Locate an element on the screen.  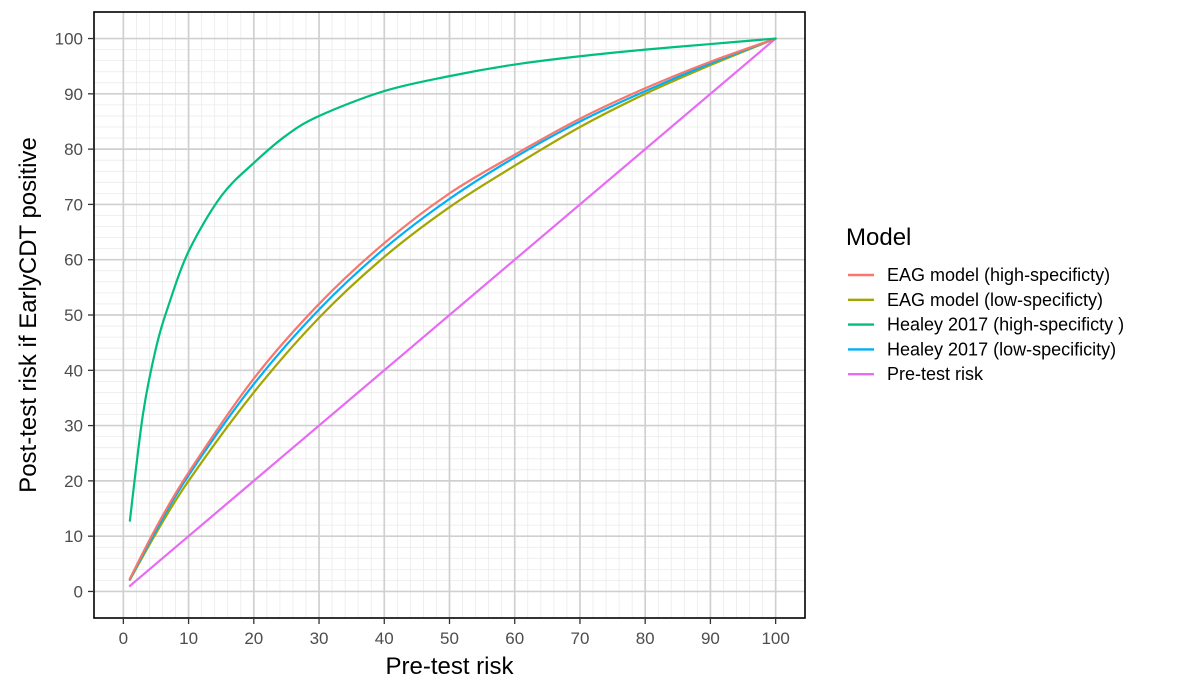
legend-label-2: Healey 2017 (high-specificty ) is located at coordinates (1005, 325).